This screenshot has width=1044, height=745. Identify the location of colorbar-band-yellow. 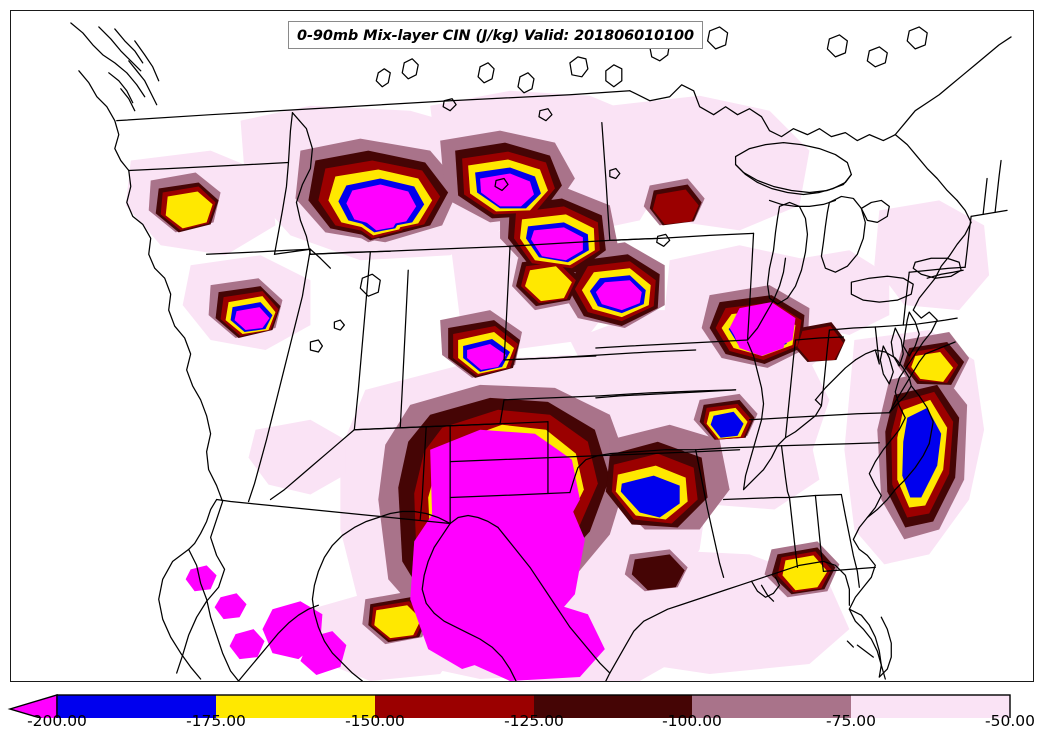
(295, 706).